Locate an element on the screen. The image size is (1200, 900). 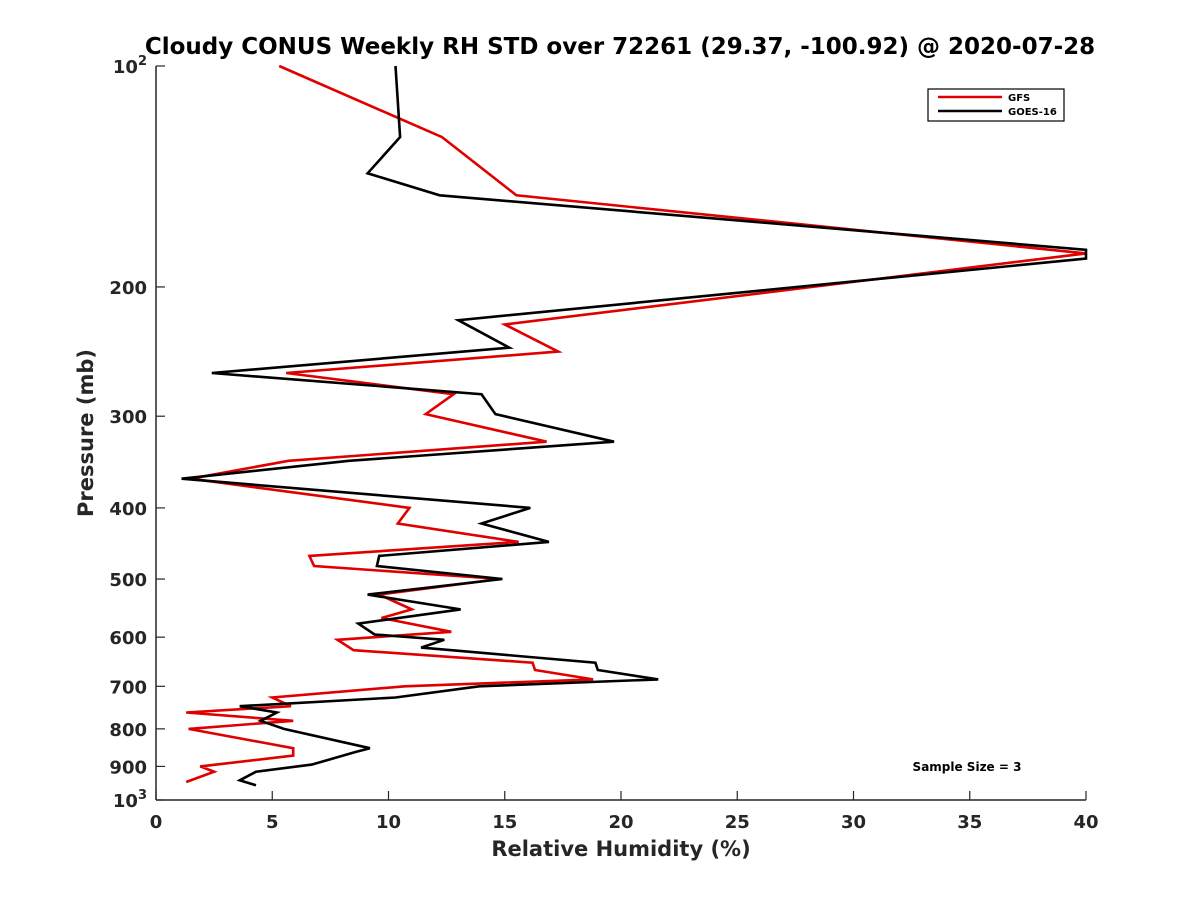
y-tick-label: 10² is located at coordinates (130, 66).